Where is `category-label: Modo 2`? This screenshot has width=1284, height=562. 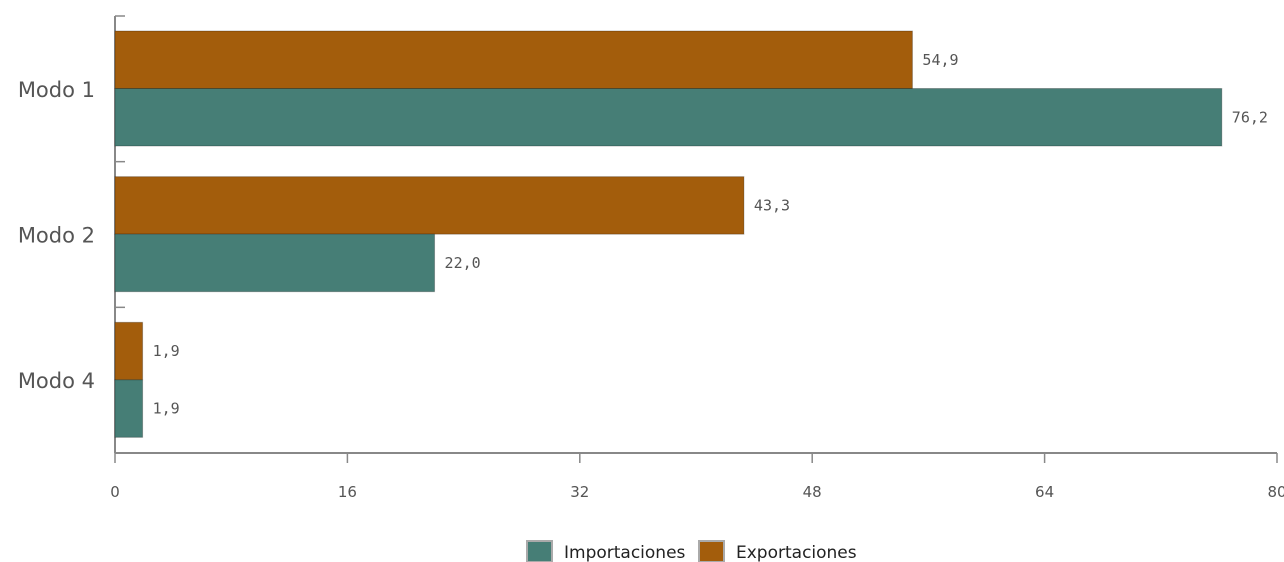
category-label: Modo 2 is located at coordinates (56, 236).